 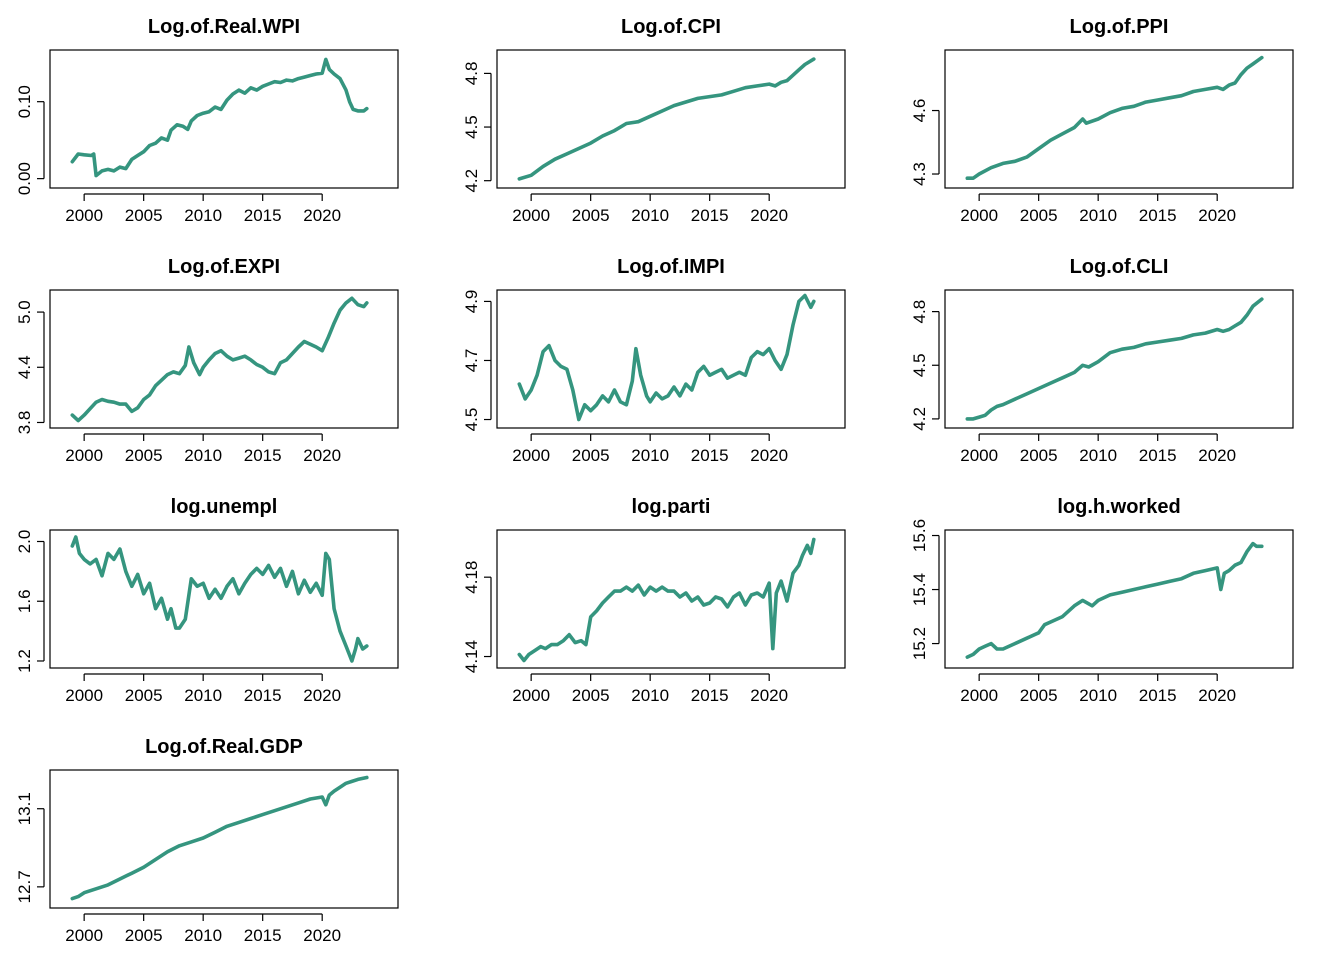 I want to click on y-tick-label: 15.4, so click(x=919, y=589).